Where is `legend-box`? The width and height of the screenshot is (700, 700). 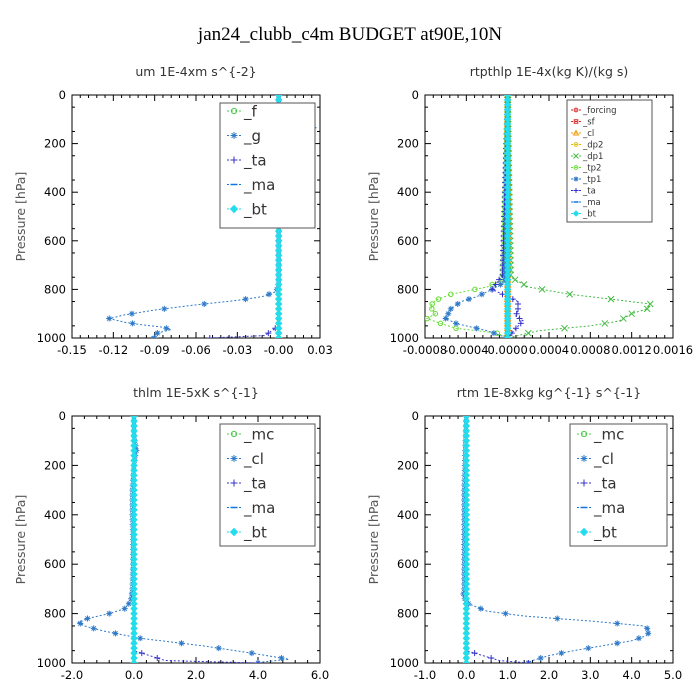 legend-box is located at coordinates (609, 161).